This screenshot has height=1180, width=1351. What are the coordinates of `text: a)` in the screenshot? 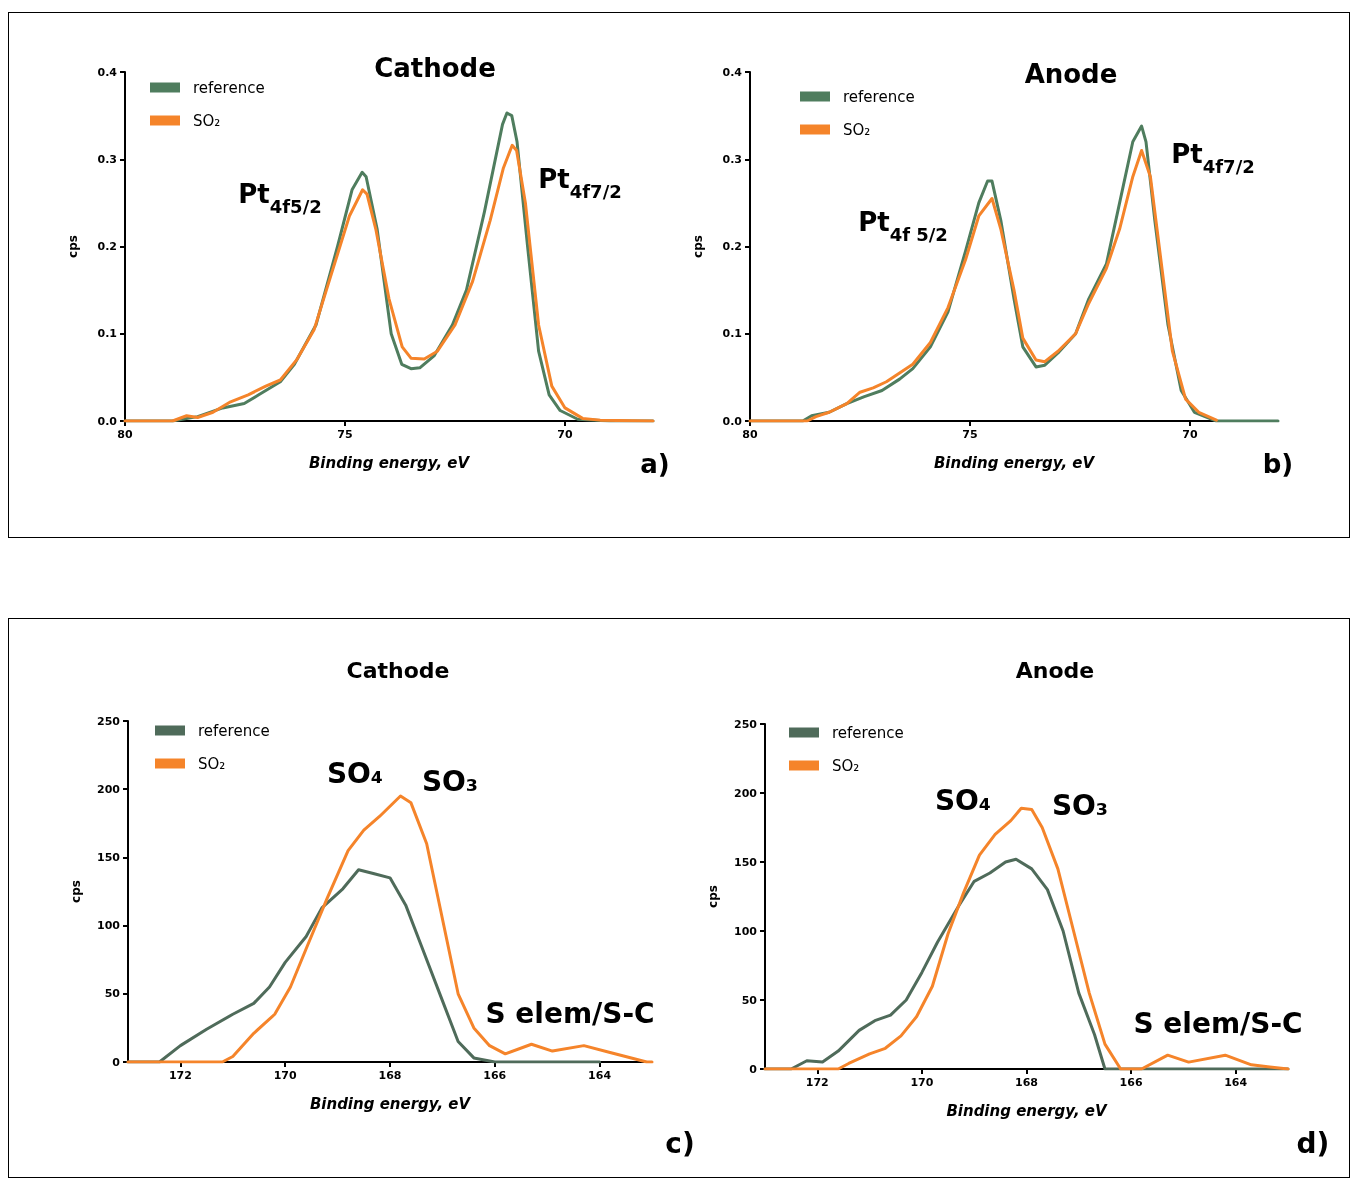 It's located at (655, 464).